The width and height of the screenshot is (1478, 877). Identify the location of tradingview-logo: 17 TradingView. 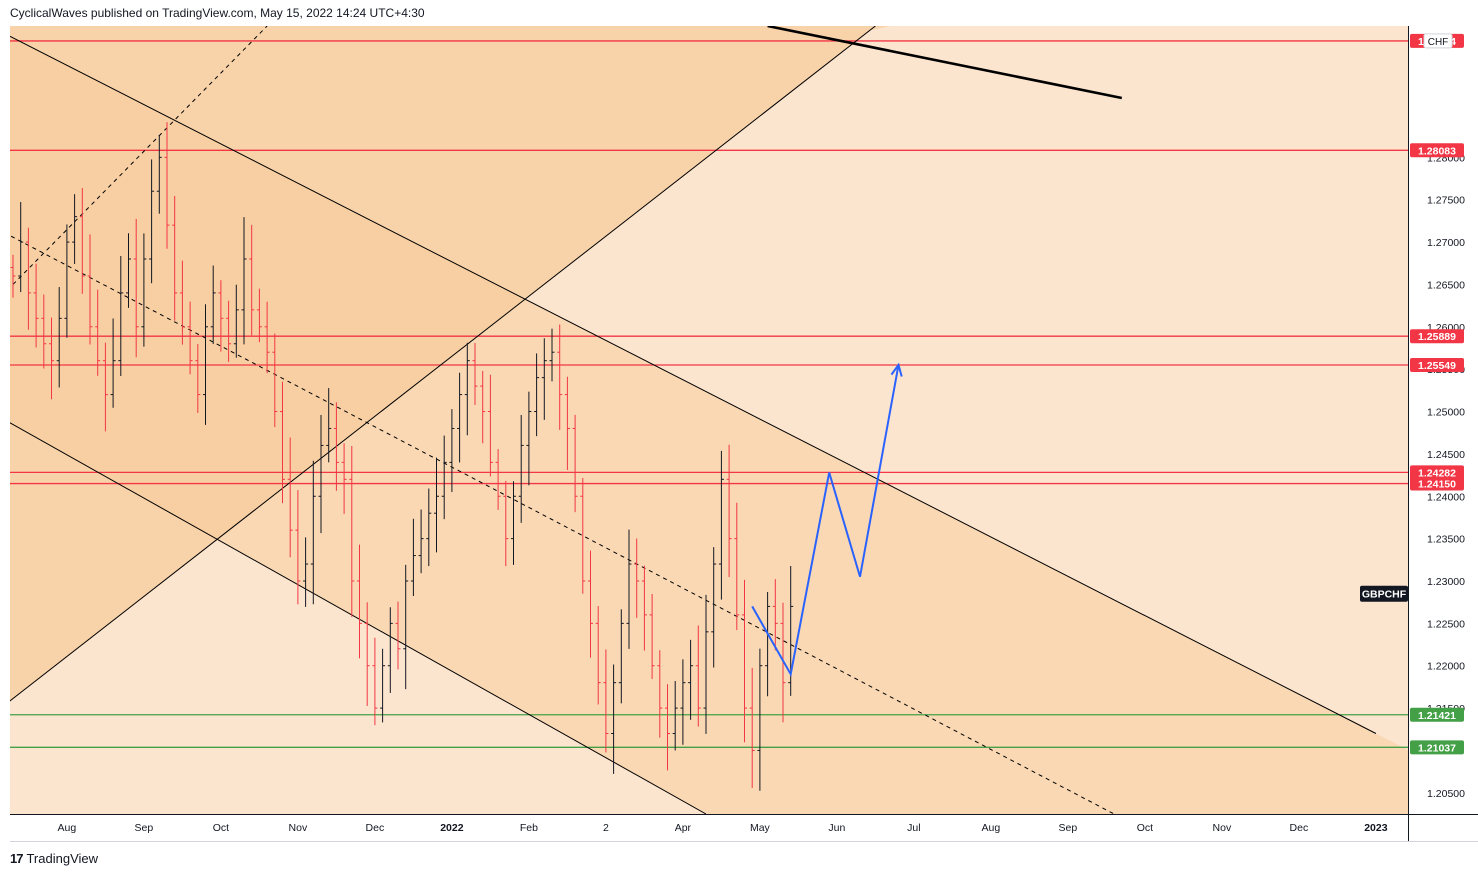
(54, 858).